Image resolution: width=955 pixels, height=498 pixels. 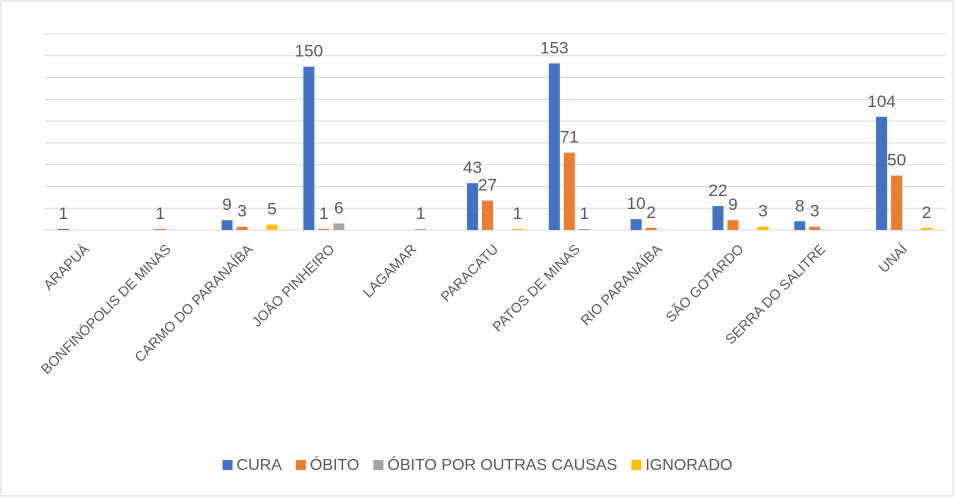 What do you see at coordinates (881, 101) in the screenshot?
I see `data-label: 104` at bounding box center [881, 101].